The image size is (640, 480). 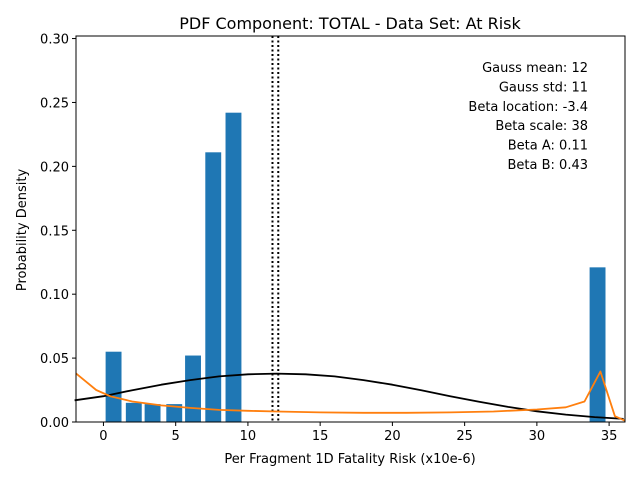 I want to click on x-tick-label-3: 15, so click(x=320, y=436).